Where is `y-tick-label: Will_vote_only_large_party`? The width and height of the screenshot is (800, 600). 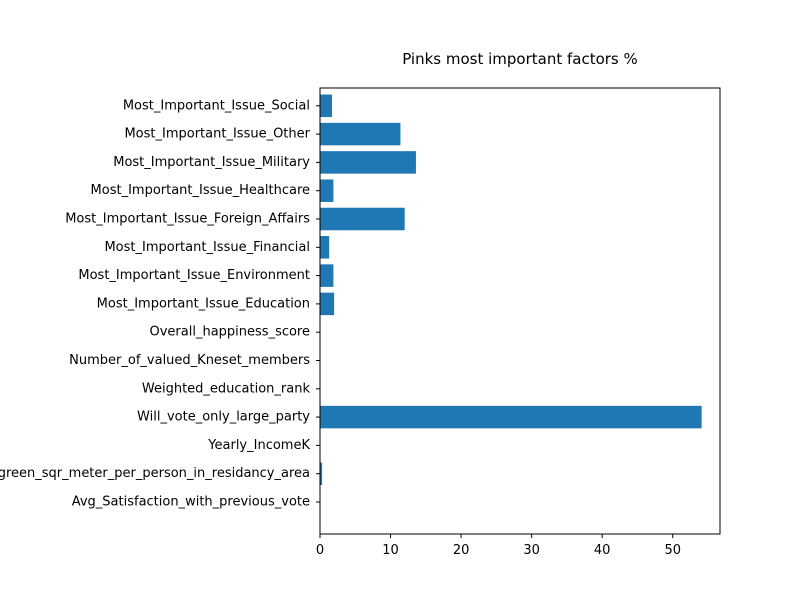 y-tick-label: Will_vote_only_large_party is located at coordinates (223, 417).